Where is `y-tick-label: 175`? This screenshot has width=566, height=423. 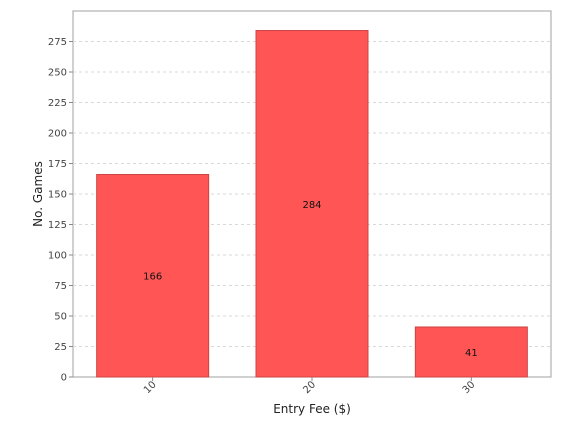 y-tick-label: 175 is located at coordinates (57, 164).